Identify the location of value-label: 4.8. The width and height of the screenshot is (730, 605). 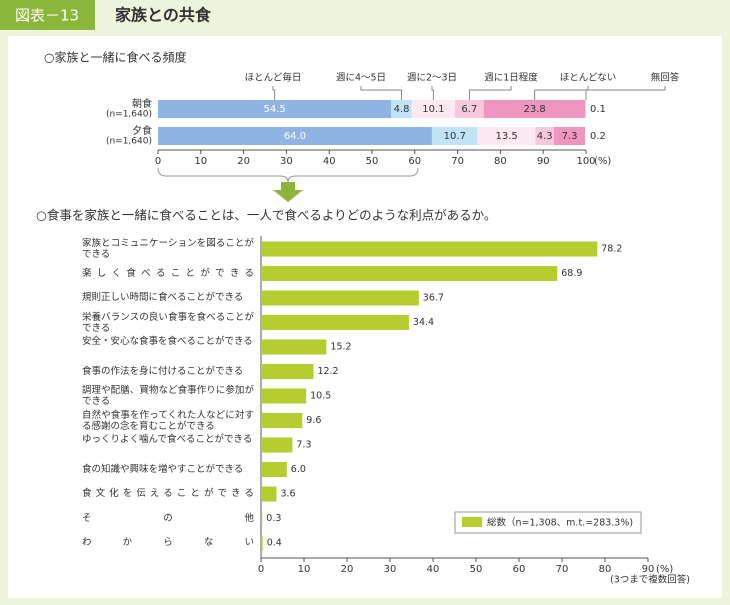
(402, 109).